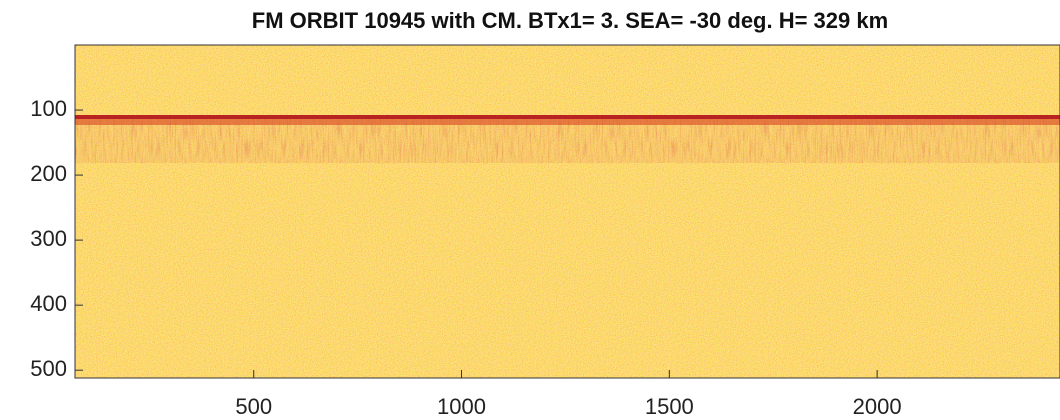 Image resolution: width=1060 pixels, height=420 pixels. I want to click on surface-echo-tail, so click(567, 122).